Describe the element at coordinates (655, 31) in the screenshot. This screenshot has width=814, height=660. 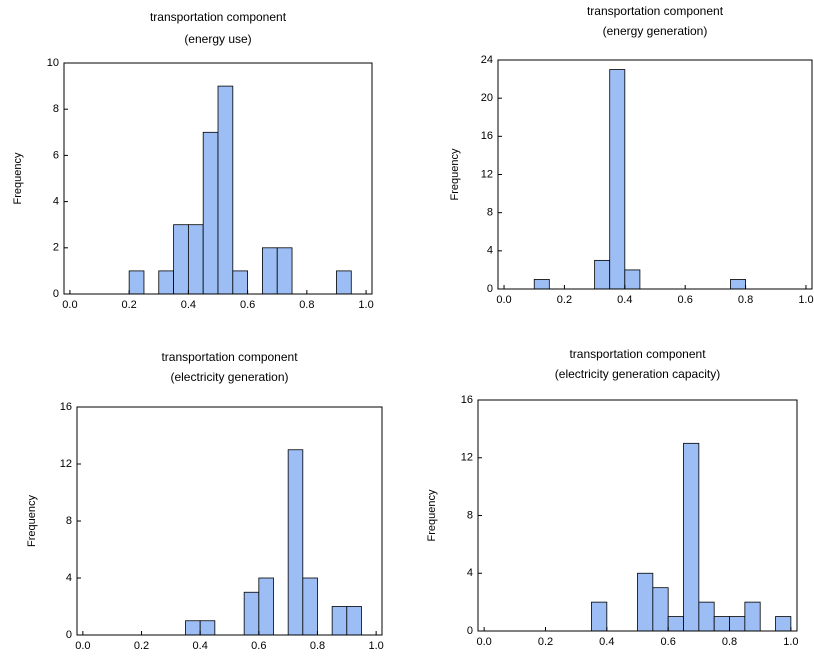
I see `chart-subtitle: (energy generation)` at that location.